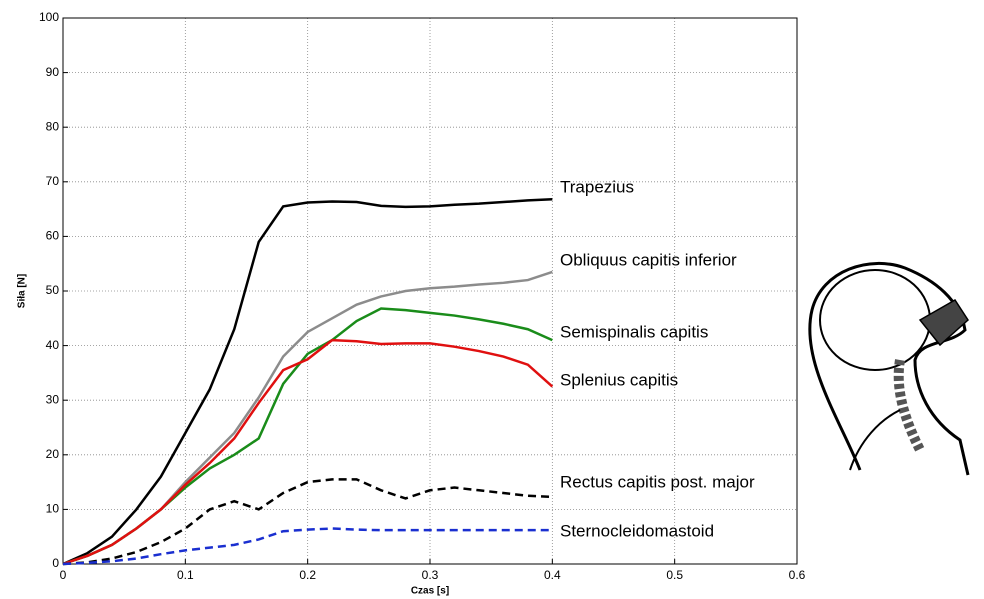  What do you see at coordinates (53, 509) in the screenshot?
I see `y-tick-label: 10` at bounding box center [53, 509].